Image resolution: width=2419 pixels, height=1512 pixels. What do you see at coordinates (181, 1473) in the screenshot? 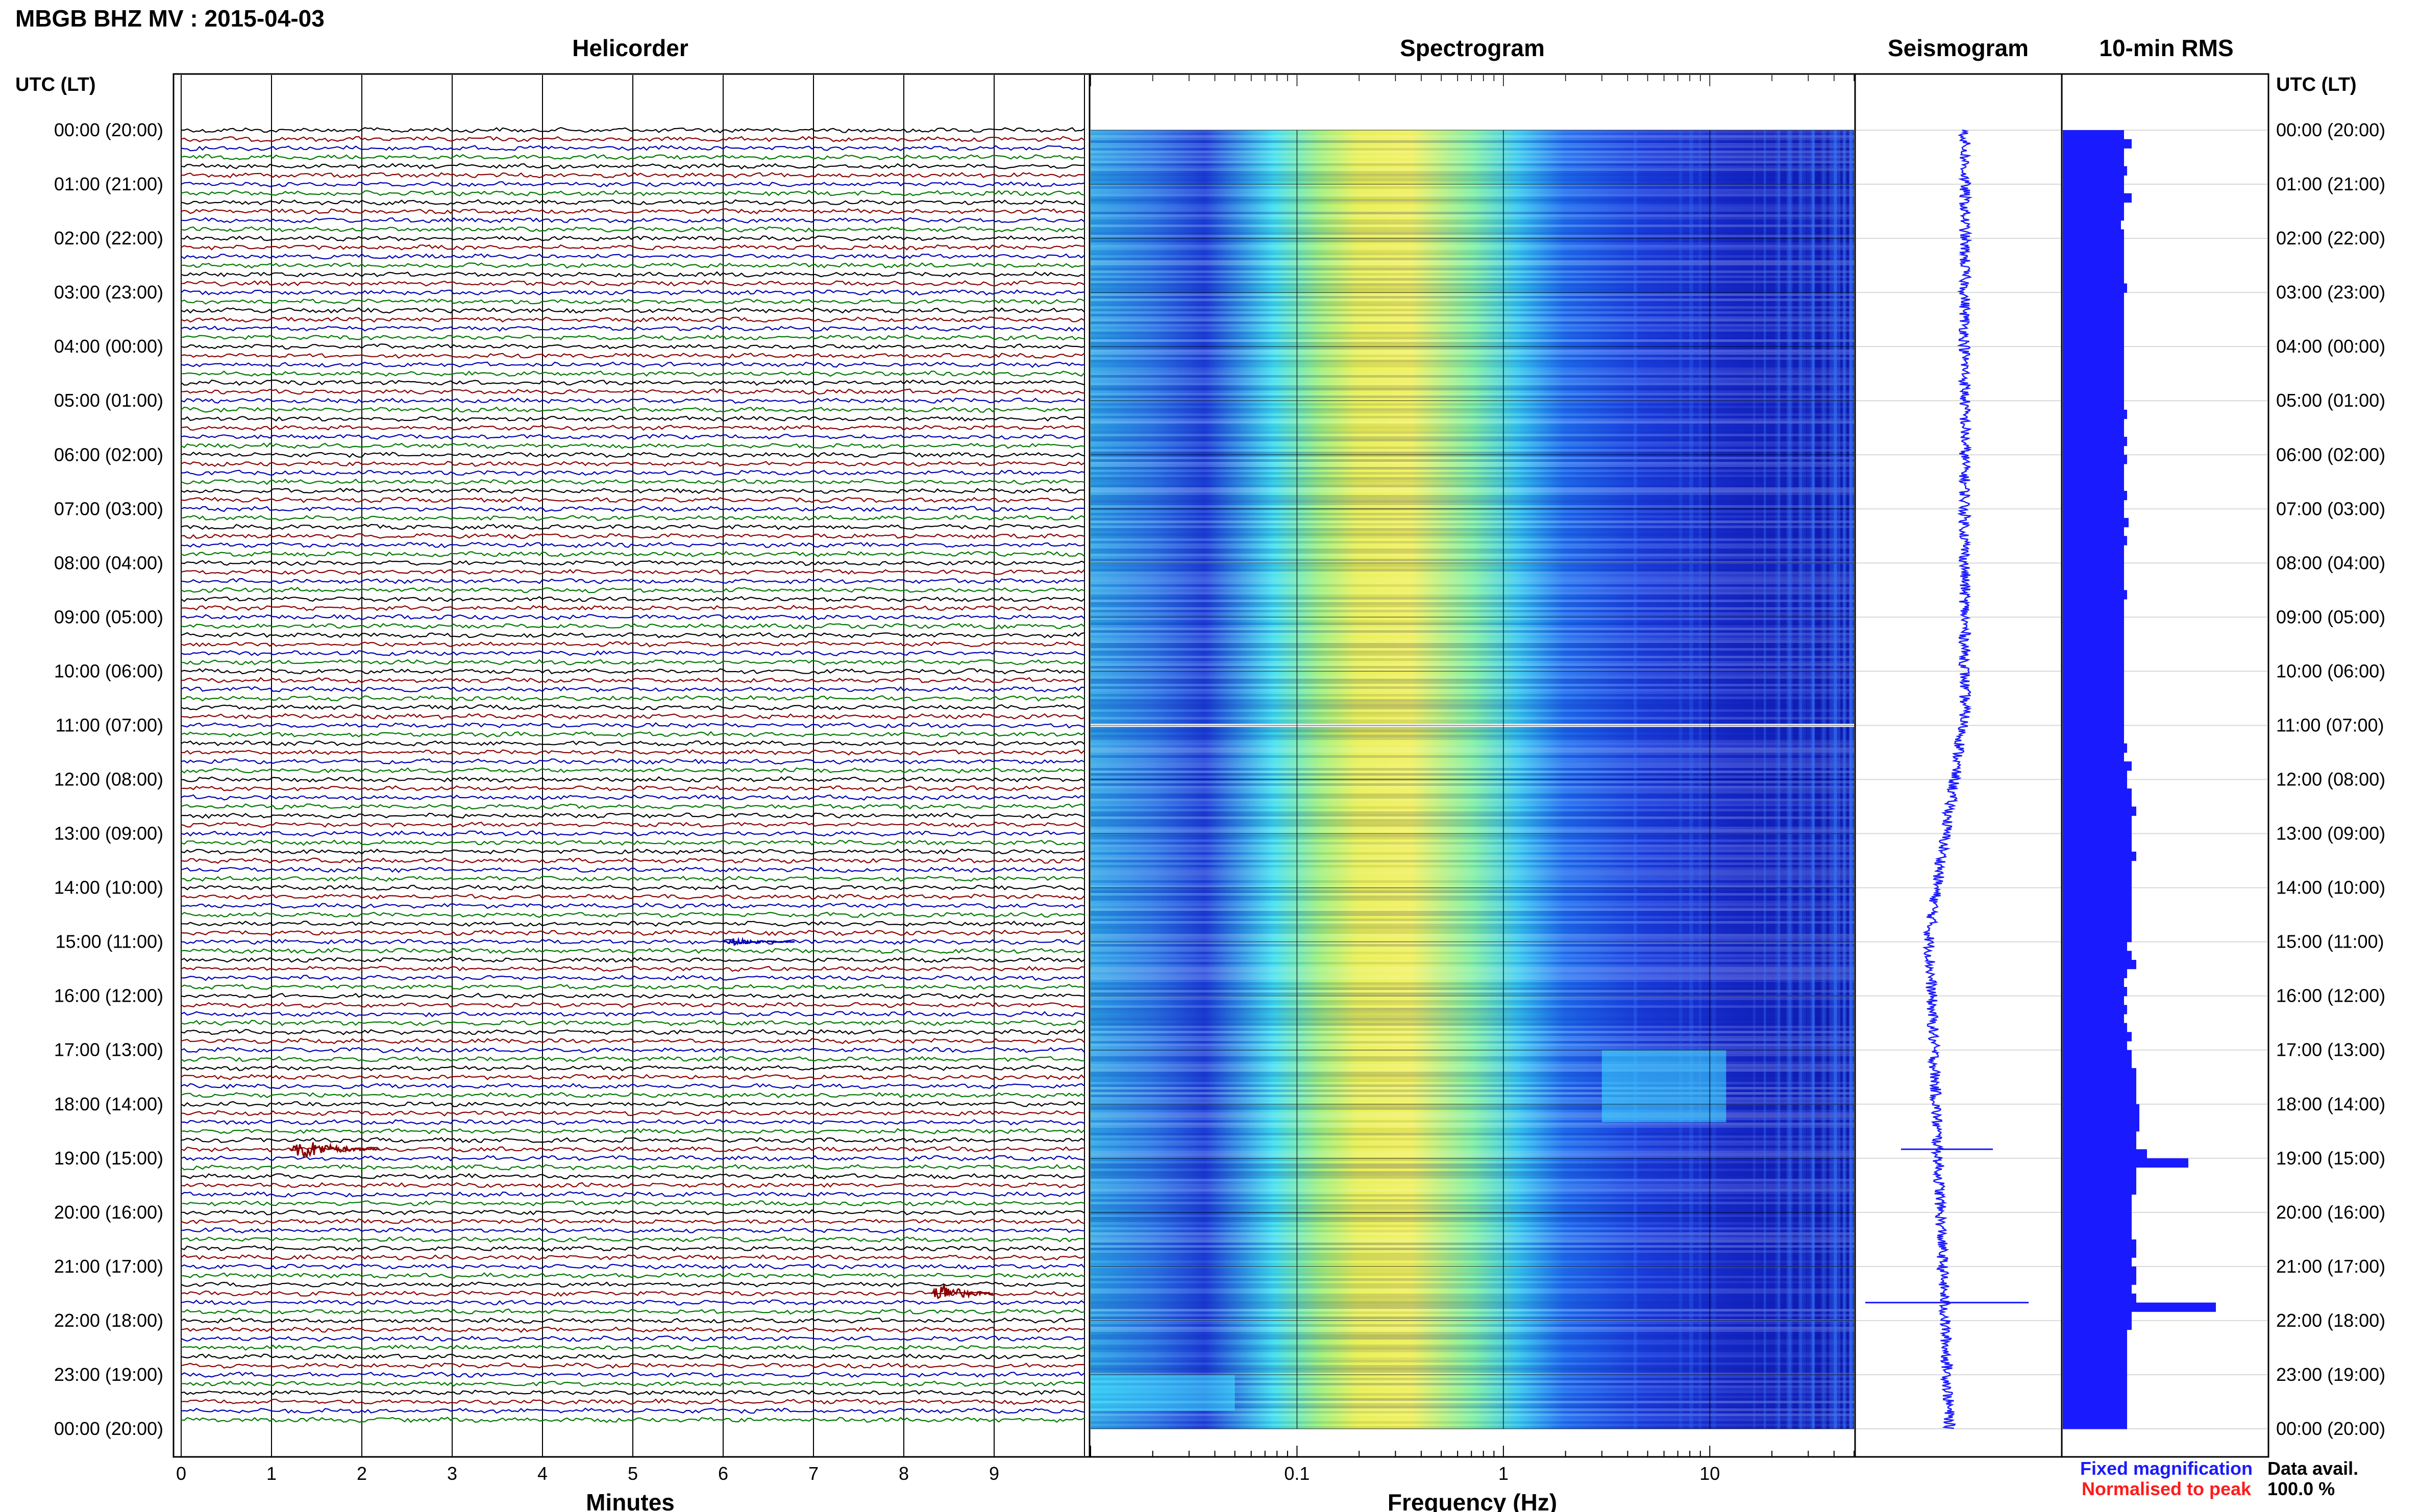
I see `x-tick-label: 0` at bounding box center [181, 1473].